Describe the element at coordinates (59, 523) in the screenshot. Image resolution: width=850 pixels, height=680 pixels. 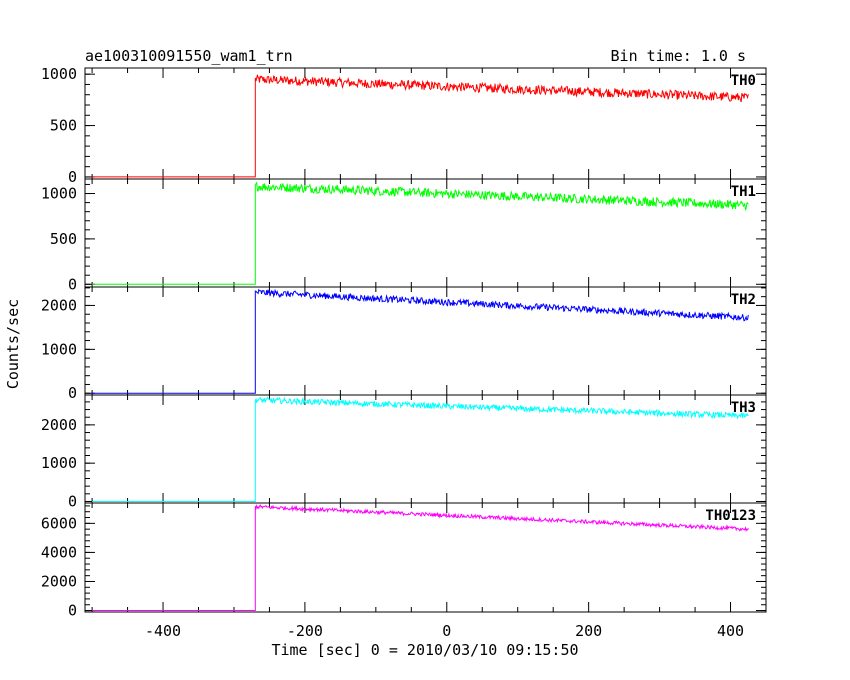
I see `y-tick-label: 6000` at that location.